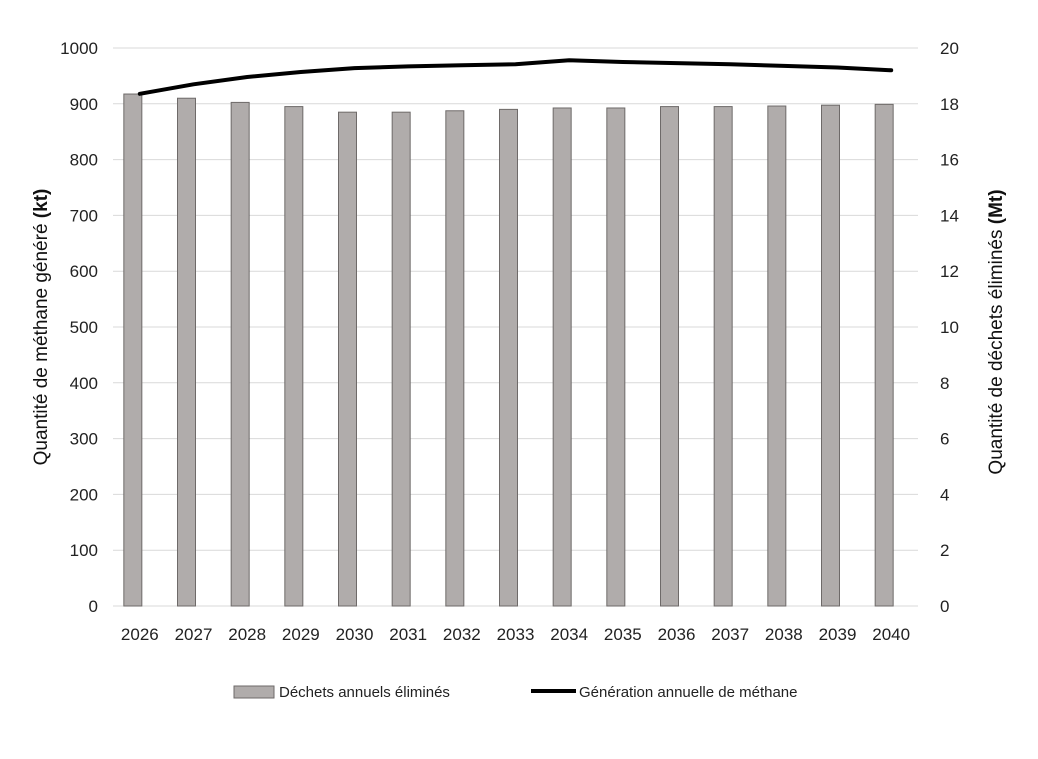 The width and height of the screenshot is (1038, 759). I want to click on left-tick-label: 0, so click(93, 606).